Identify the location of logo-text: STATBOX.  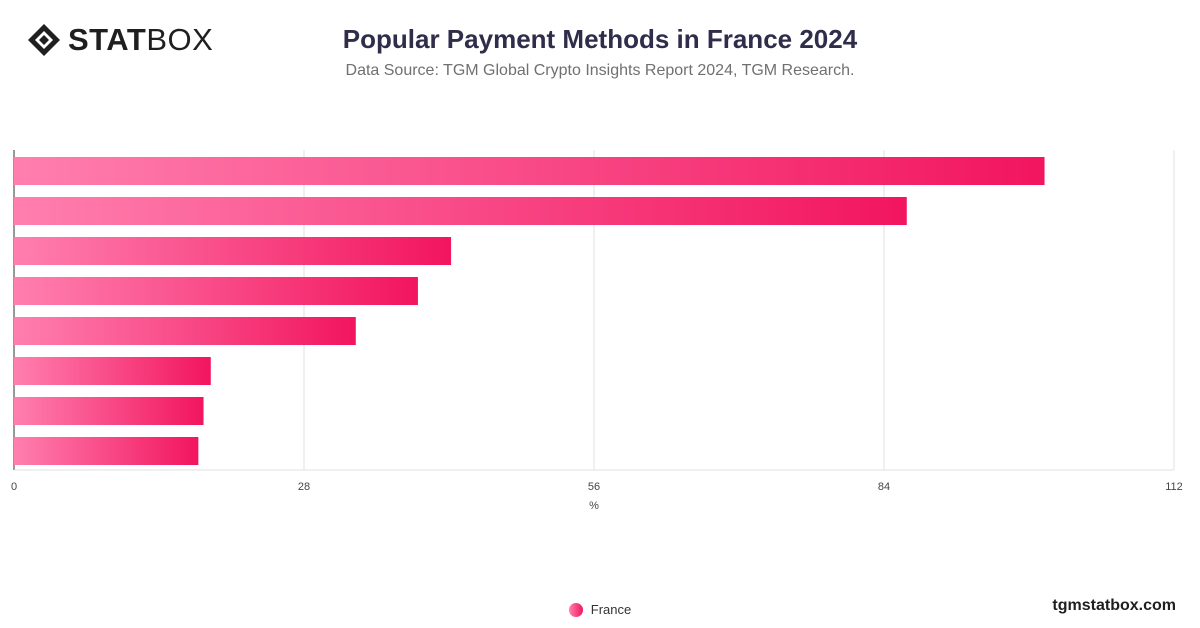
(140, 40).